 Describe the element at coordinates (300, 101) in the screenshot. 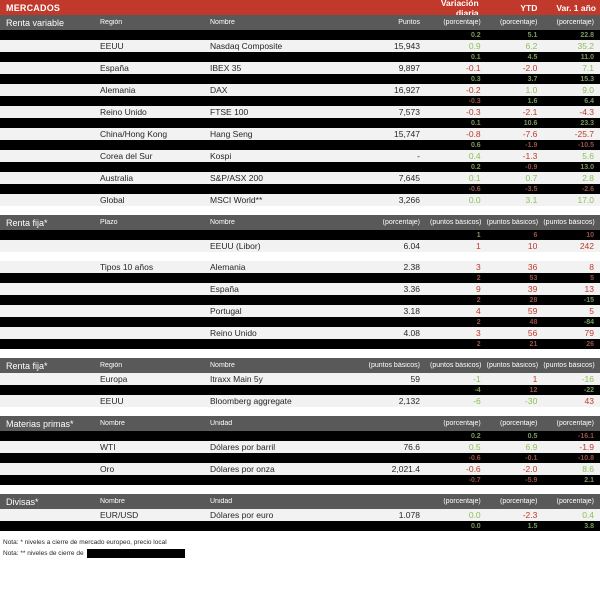

I see `redacted-row: -0.3 1.6 6.4` at that location.